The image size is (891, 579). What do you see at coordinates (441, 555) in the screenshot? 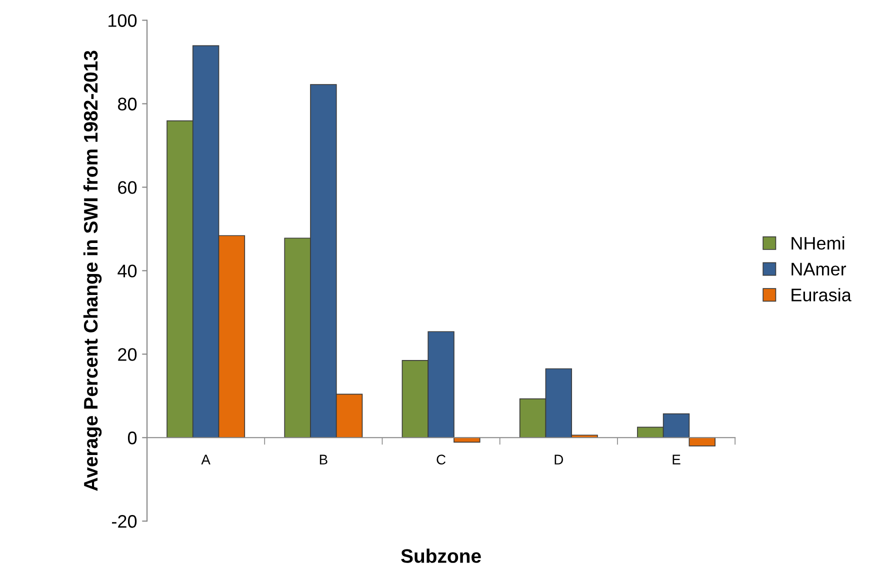
I see `x-axis-title: Subzone` at bounding box center [441, 555].